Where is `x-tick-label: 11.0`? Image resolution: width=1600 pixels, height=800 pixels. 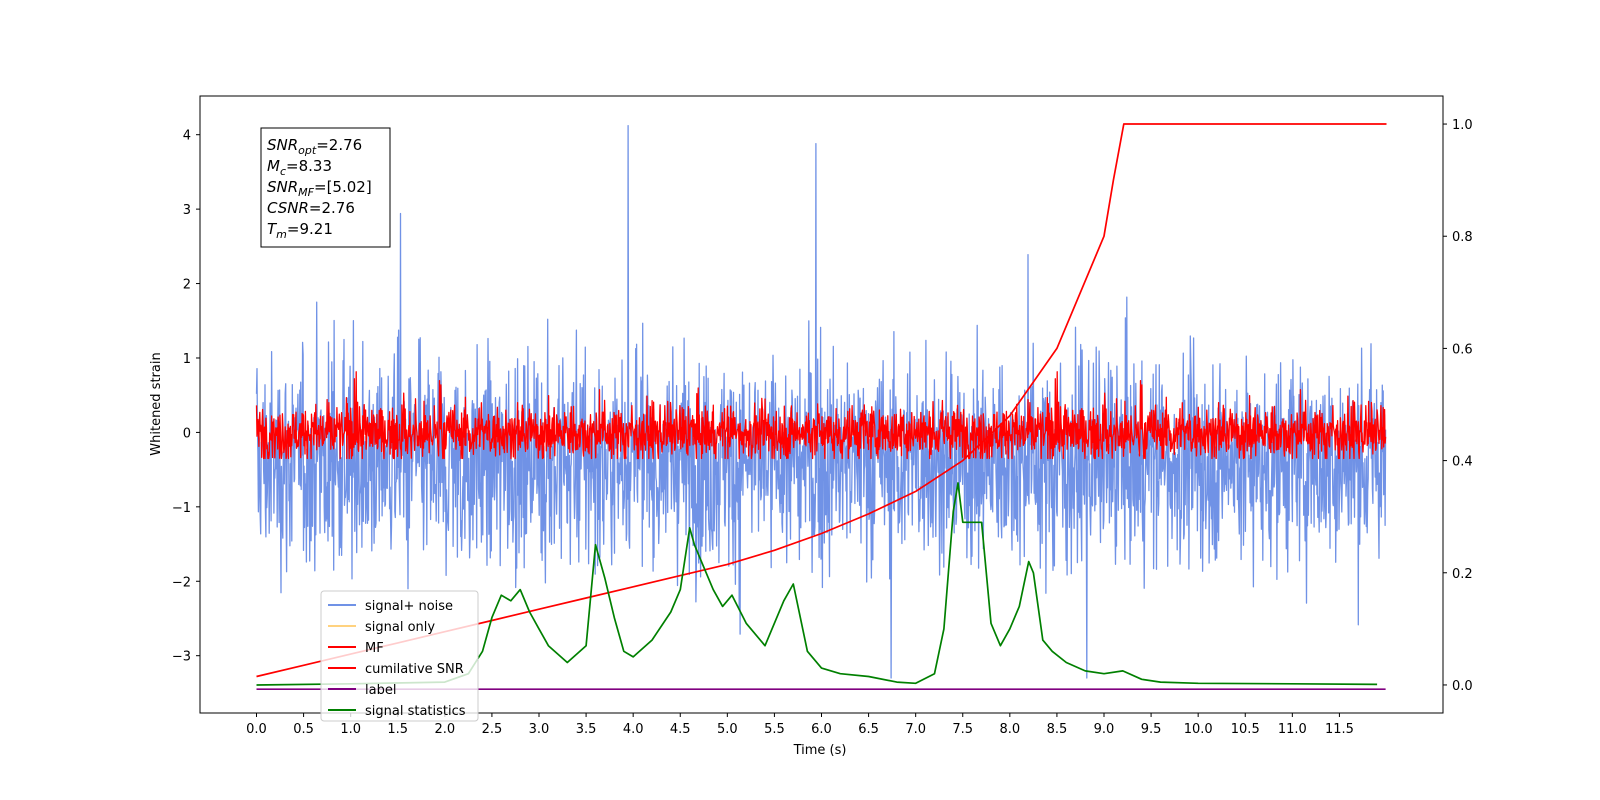
x-tick-label: 11.0 is located at coordinates (1292, 729).